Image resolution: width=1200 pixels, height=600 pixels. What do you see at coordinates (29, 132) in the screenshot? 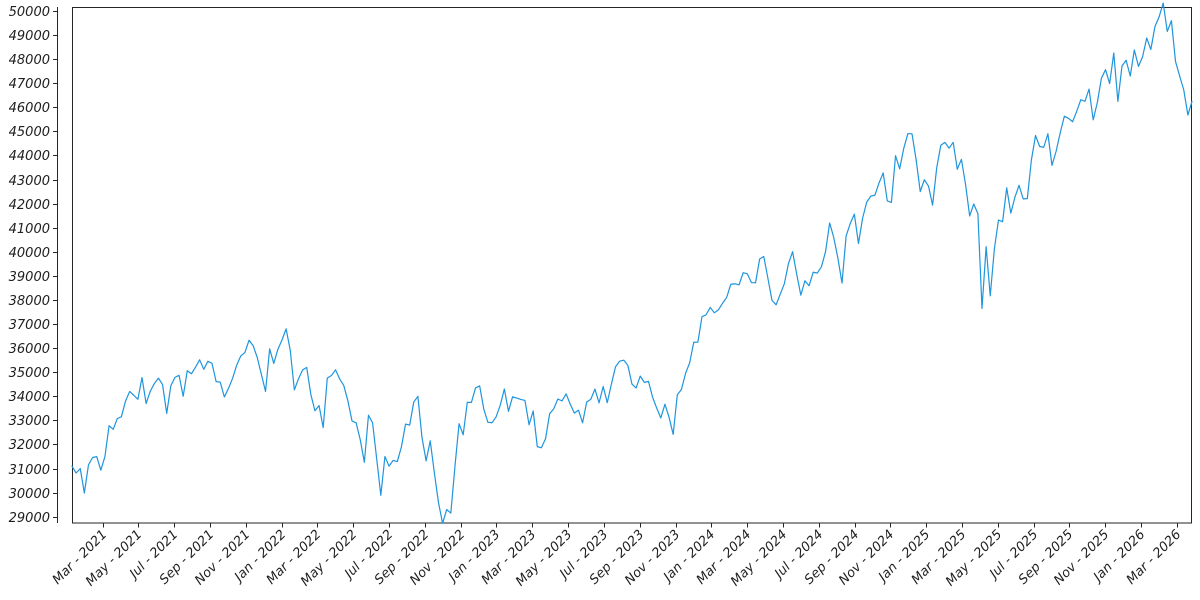
I see `y-tick-label: 45000` at bounding box center [29, 132].